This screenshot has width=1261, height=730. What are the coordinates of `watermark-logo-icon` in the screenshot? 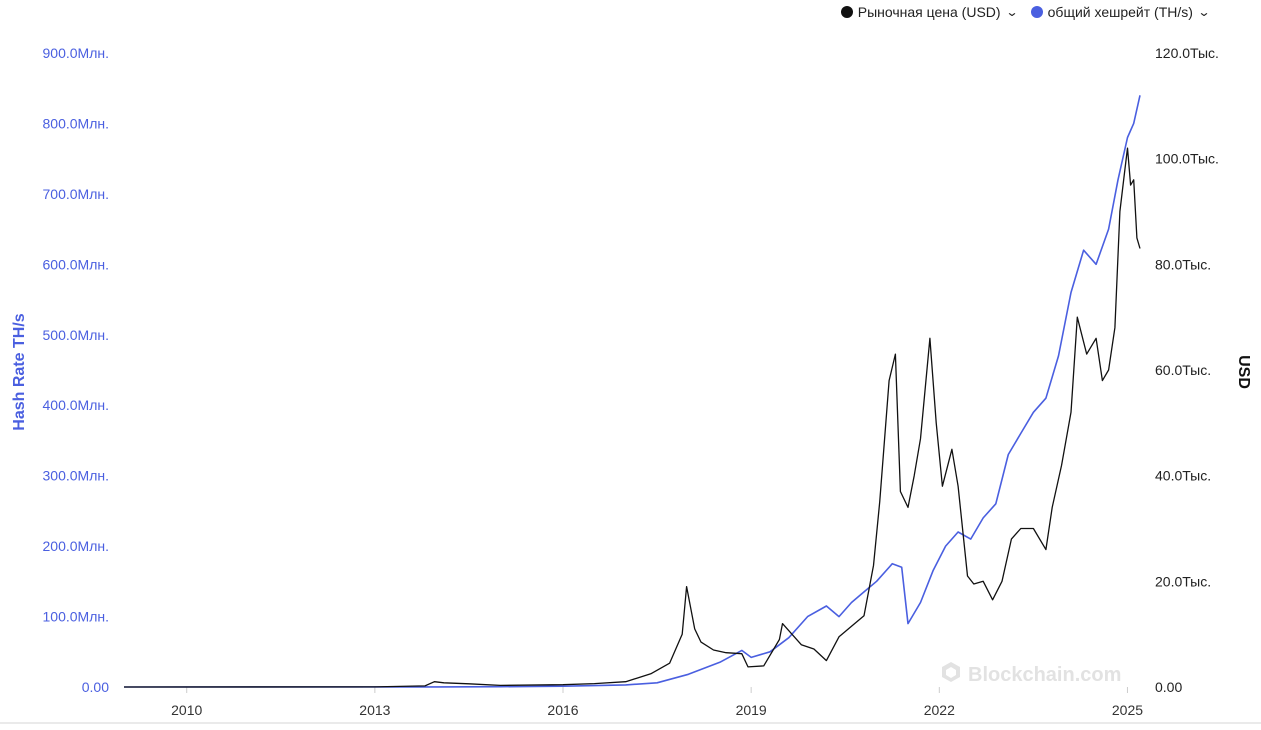 It's located at (951, 672).